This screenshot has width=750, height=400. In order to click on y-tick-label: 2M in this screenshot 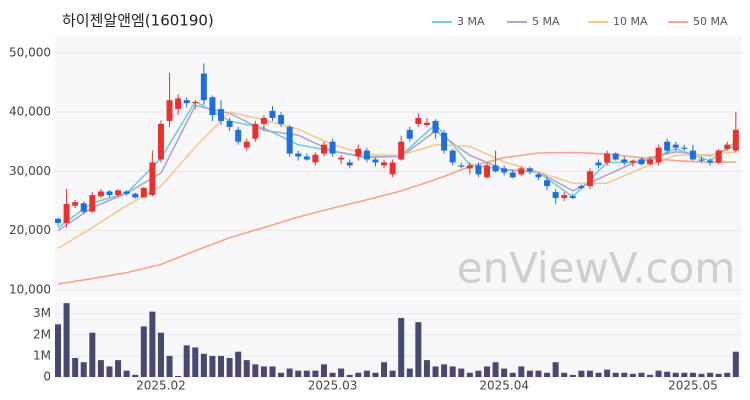, I will do `click(42, 334)`.